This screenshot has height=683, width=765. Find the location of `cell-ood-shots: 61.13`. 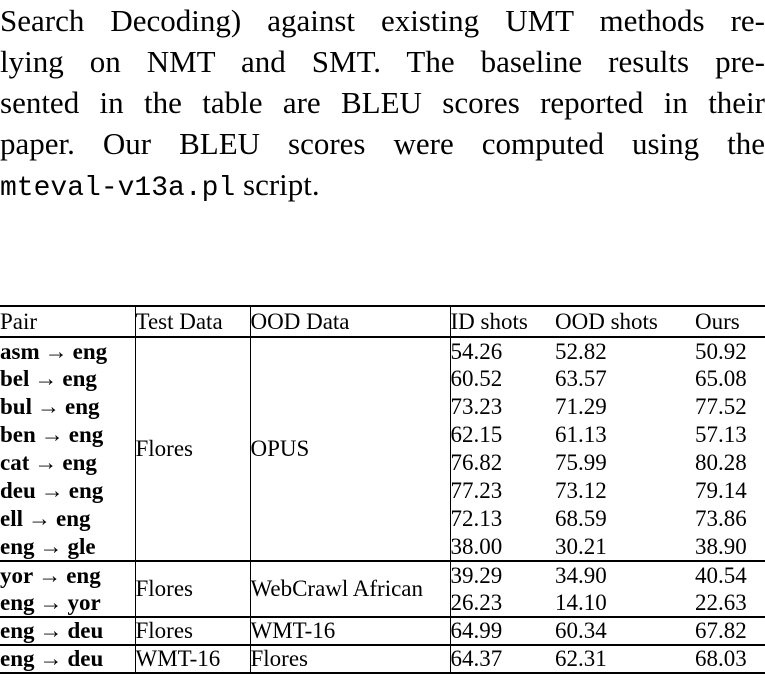

cell-ood-shots: 61.13 is located at coordinates (581, 434).